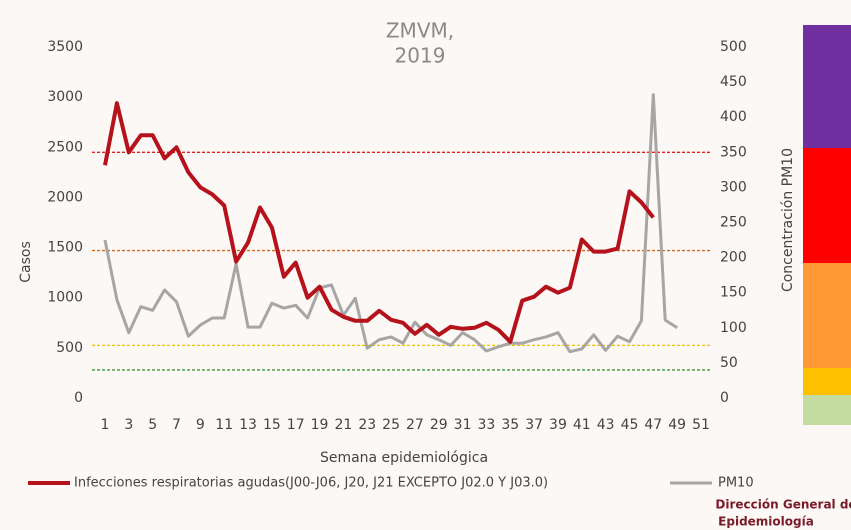 The image size is (851, 530). What do you see at coordinates (367, 425) in the screenshot?
I see `x-tick-label: 23` at bounding box center [367, 425].